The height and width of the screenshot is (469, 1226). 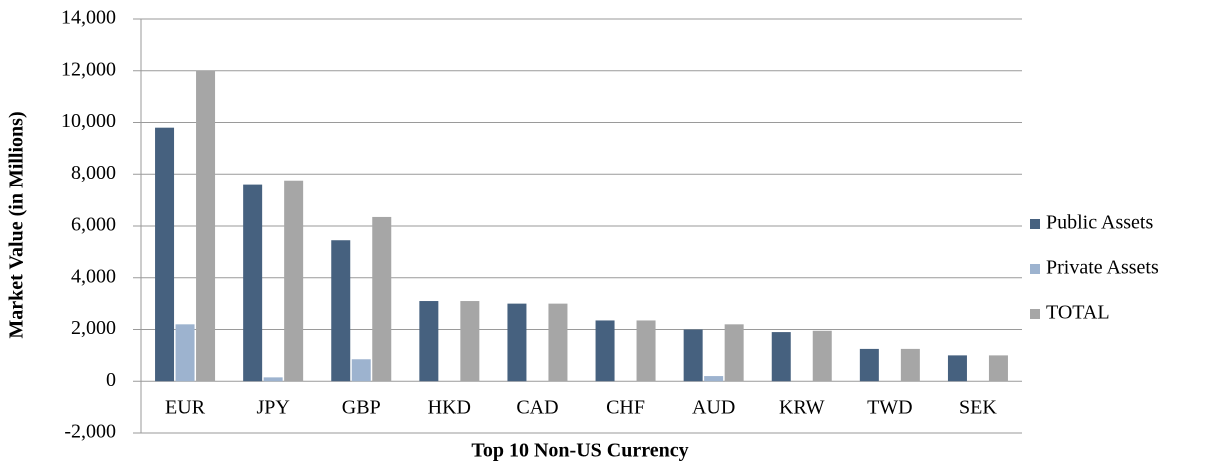 I want to click on x-tick-label: GBP, so click(x=361, y=408).